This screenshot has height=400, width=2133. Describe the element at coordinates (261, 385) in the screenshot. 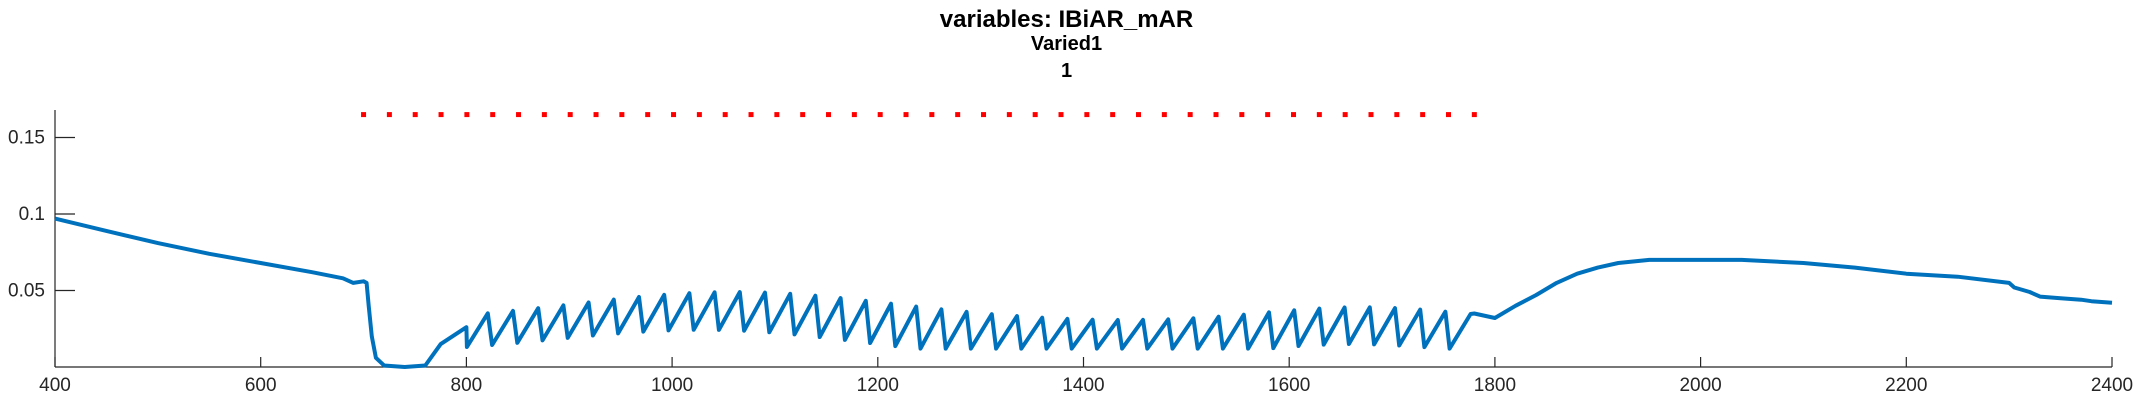

I see `x-tick-label: 600` at that location.